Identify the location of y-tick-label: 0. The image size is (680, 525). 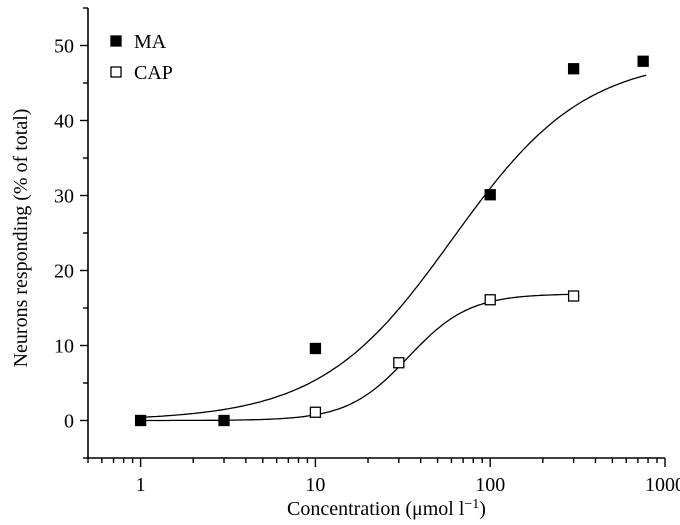
(69, 422).